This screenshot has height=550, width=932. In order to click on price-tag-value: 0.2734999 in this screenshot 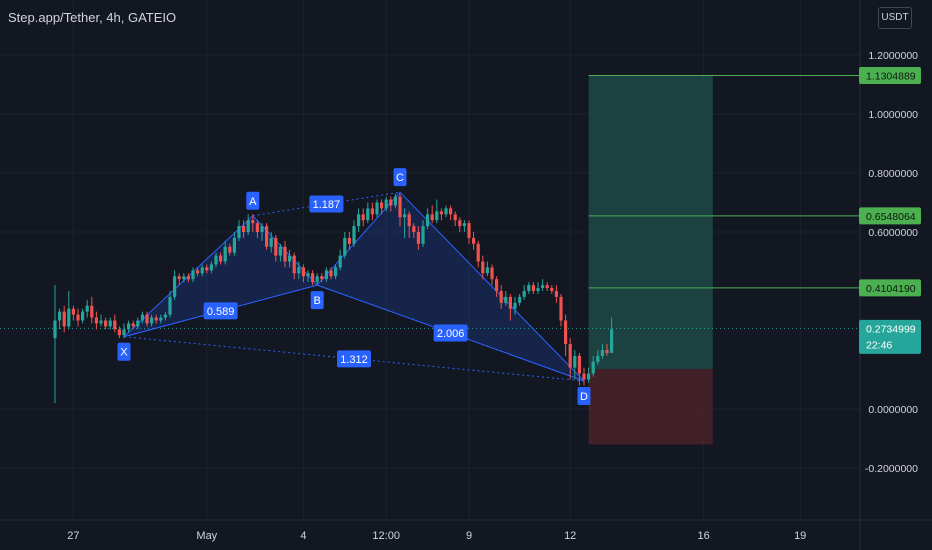, I will do `click(891, 329)`.